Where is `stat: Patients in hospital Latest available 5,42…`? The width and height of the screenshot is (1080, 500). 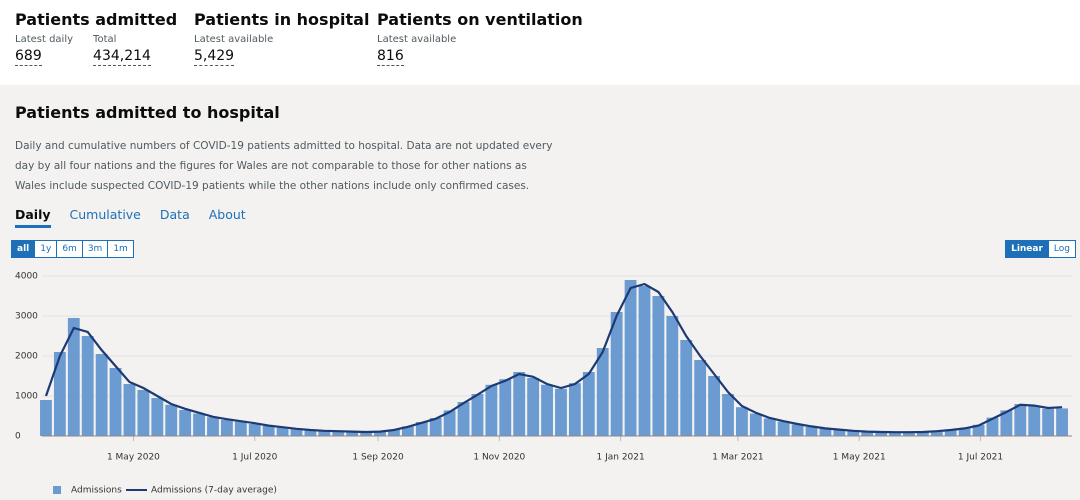
stat: Patients in hospital Latest available 5,42… is located at coordinates (282, 38).